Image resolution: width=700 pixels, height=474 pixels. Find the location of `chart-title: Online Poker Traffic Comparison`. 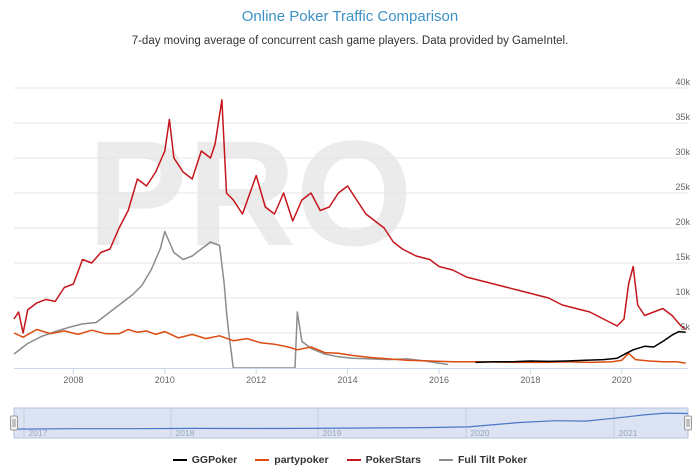

chart-title: Online Poker Traffic Comparison is located at coordinates (350, 16).